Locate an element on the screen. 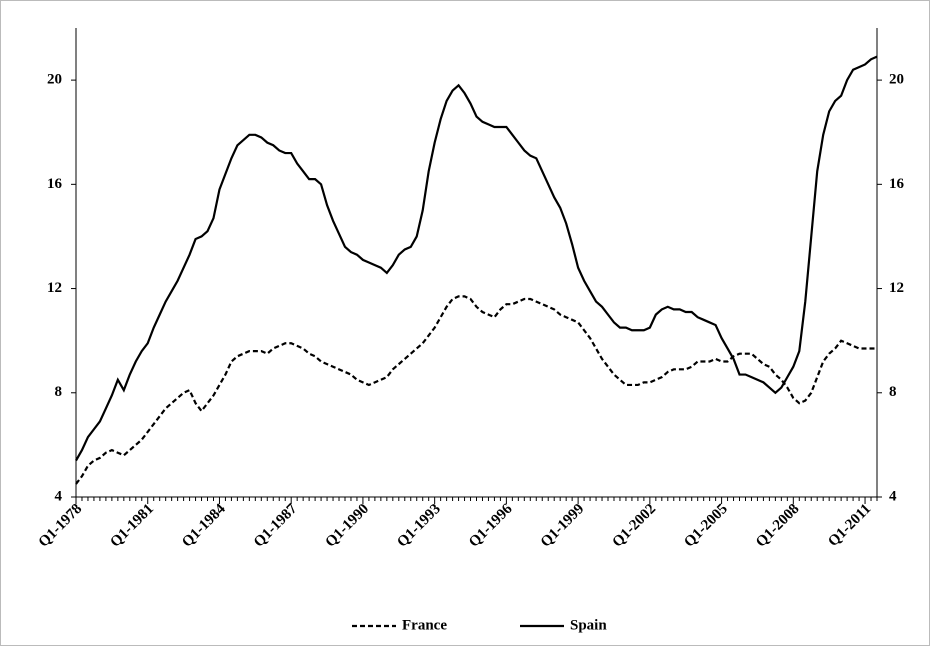  y2-tick-label: 12 is located at coordinates (896, 288).